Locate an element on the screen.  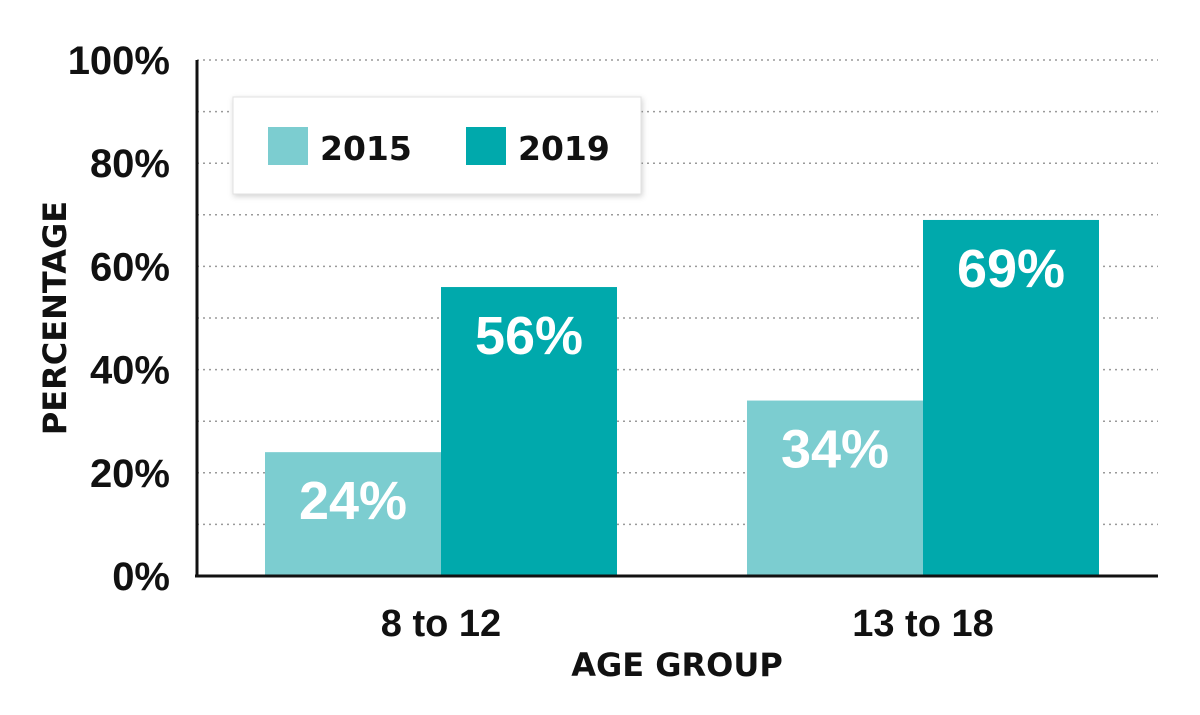
bar-value-label: 24% is located at coordinates (353, 501).